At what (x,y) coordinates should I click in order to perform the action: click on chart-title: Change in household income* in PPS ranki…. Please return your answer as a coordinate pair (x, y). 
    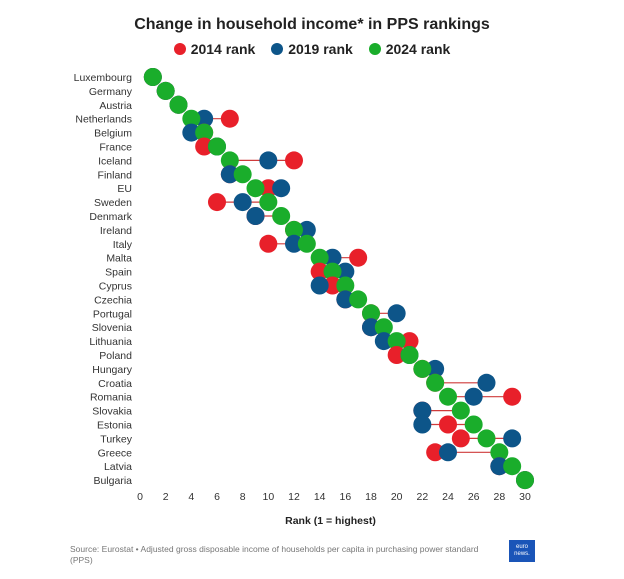
    Looking at the image, I should click on (312, 24).